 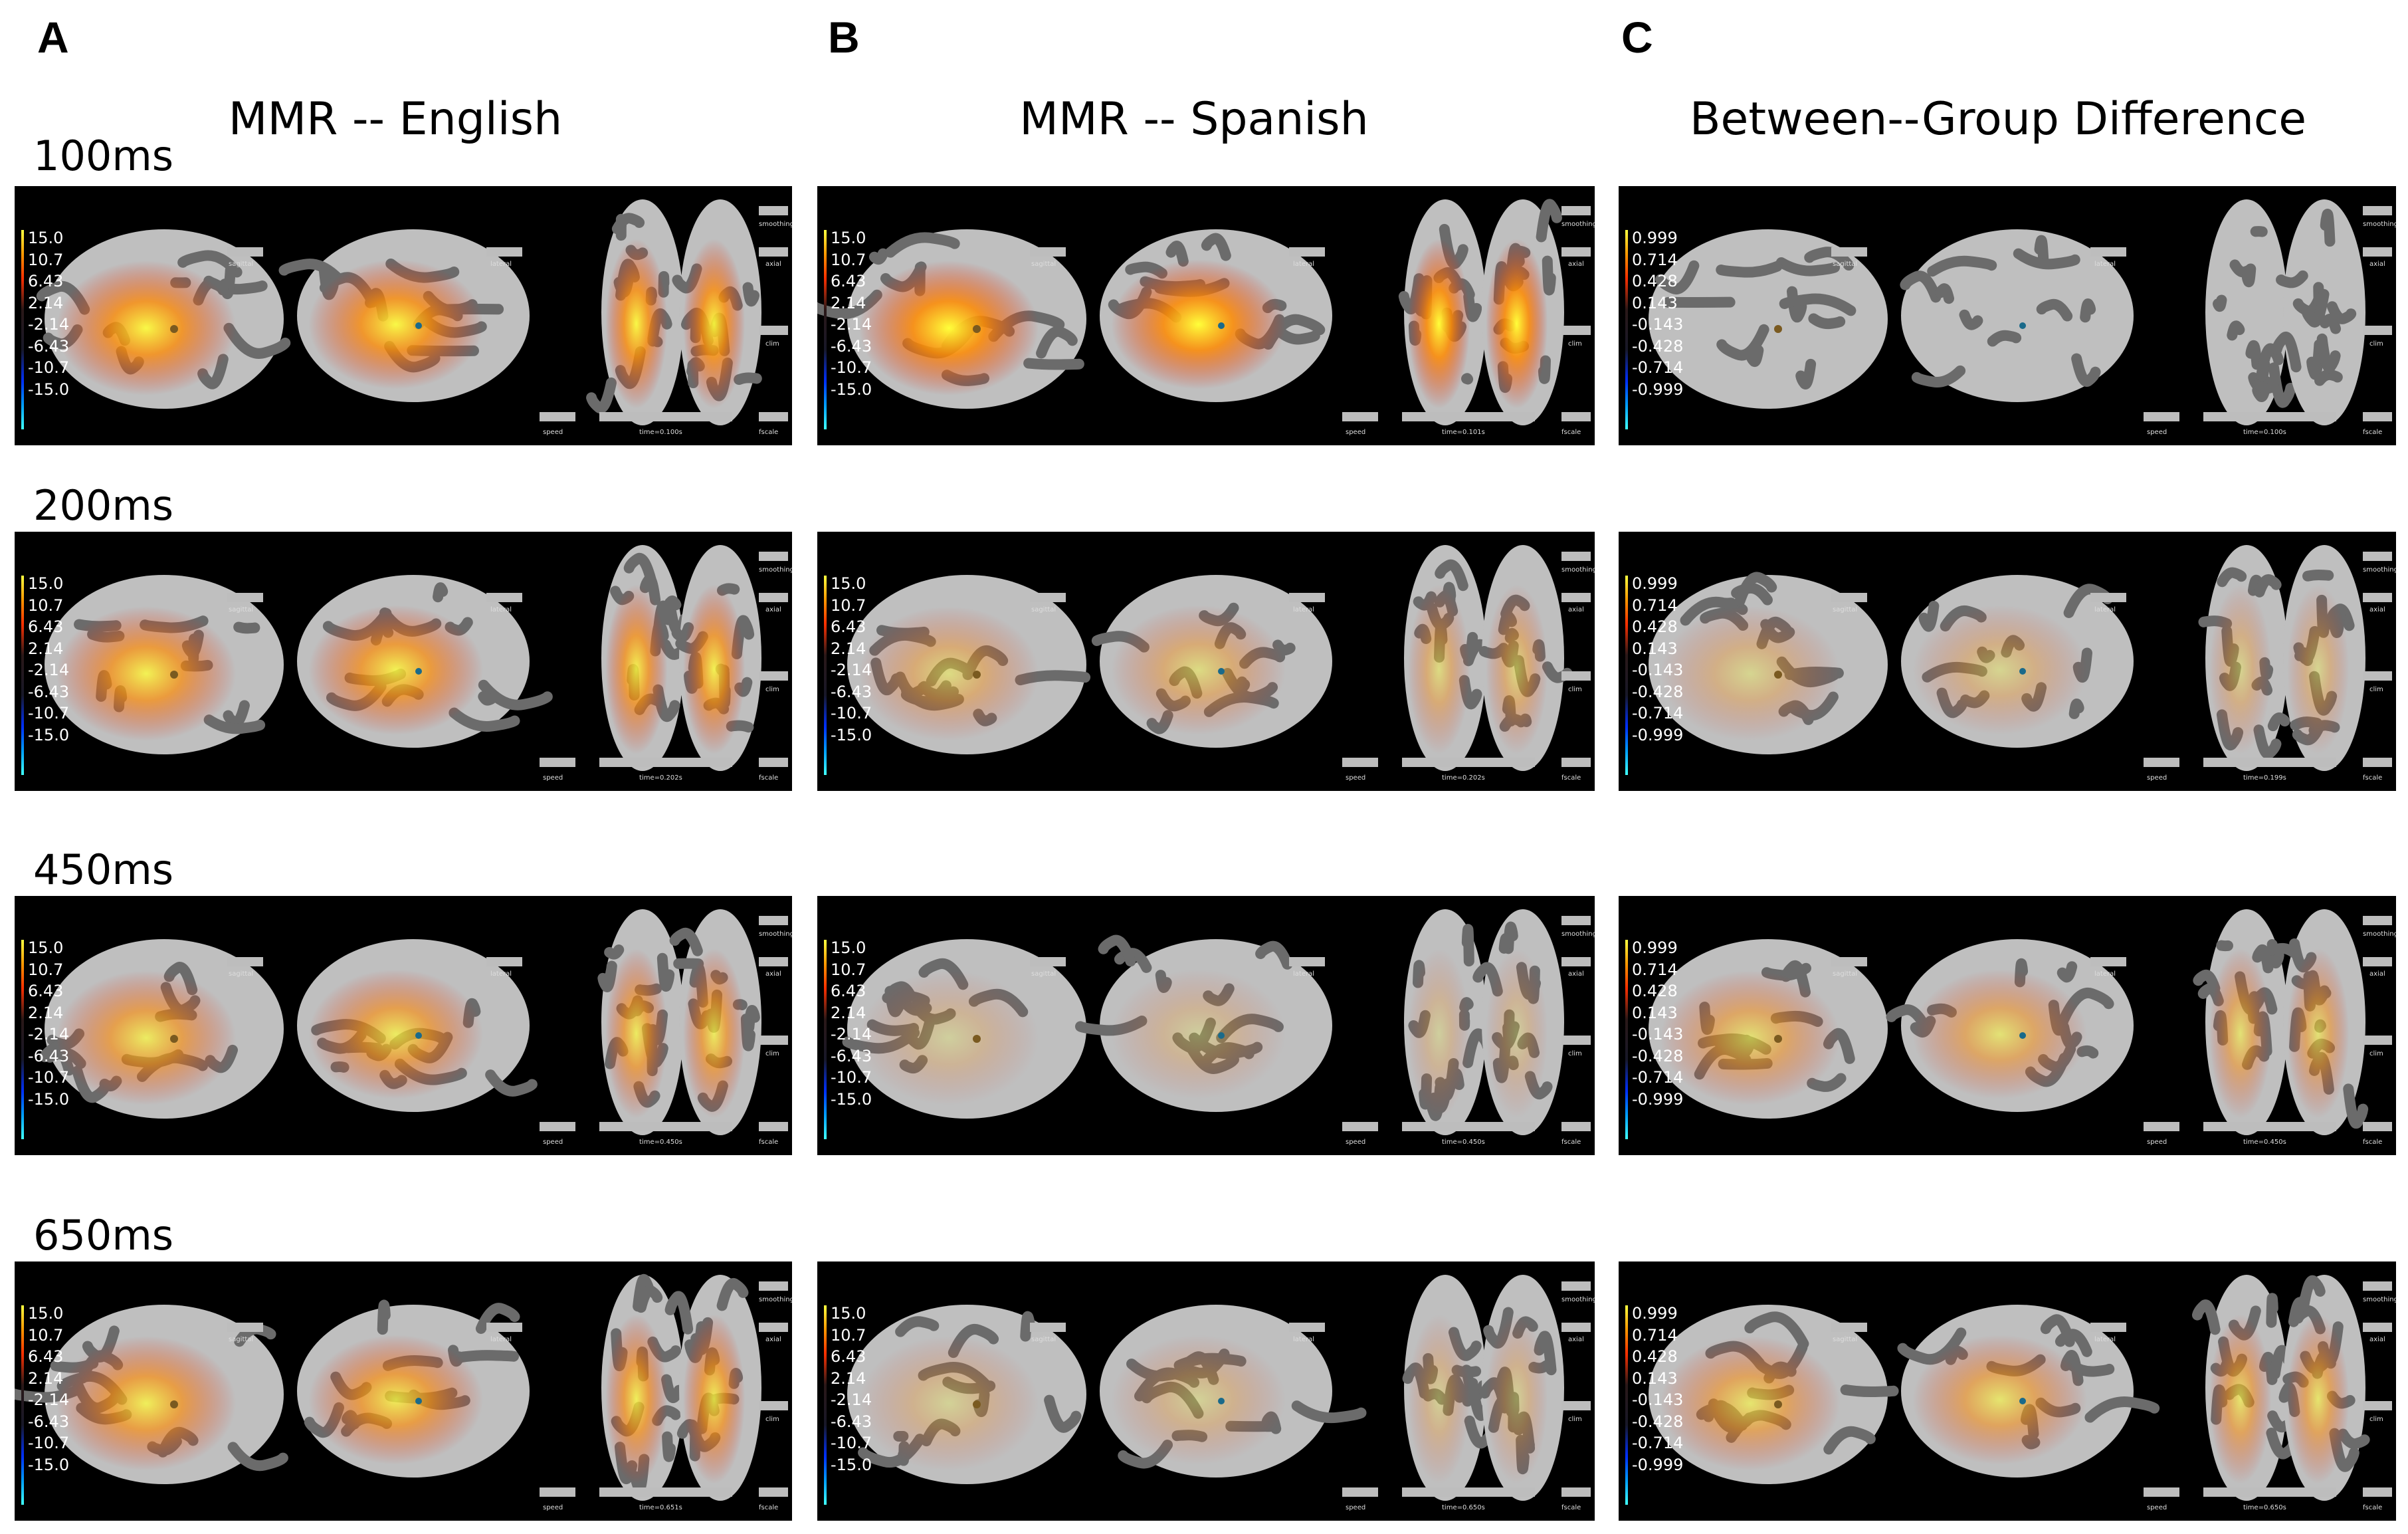 I want to click on brain-rendering, so click(x=1210, y=658).